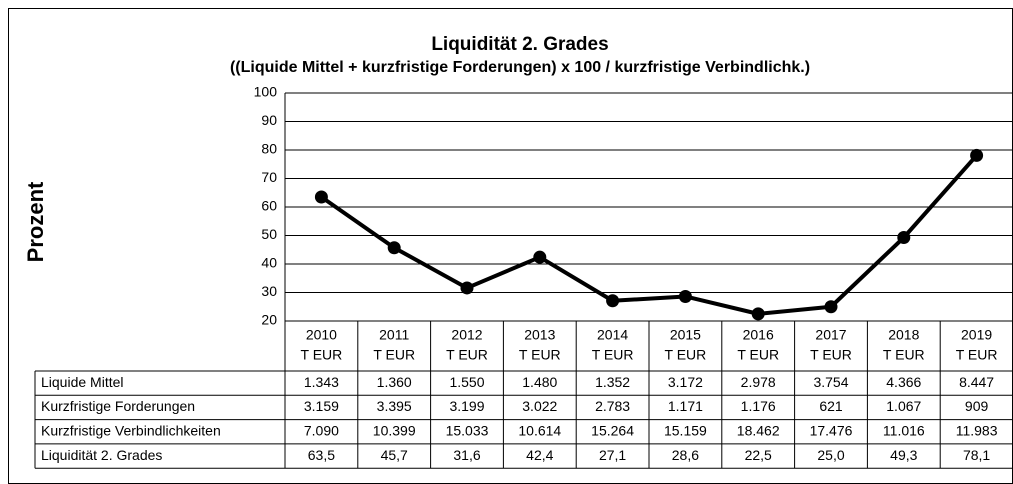 The width and height of the screenshot is (1013, 484). Describe the element at coordinates (101, 455) in the screenshot. I see `row-label: Liquidität 2. Grades` at that location.